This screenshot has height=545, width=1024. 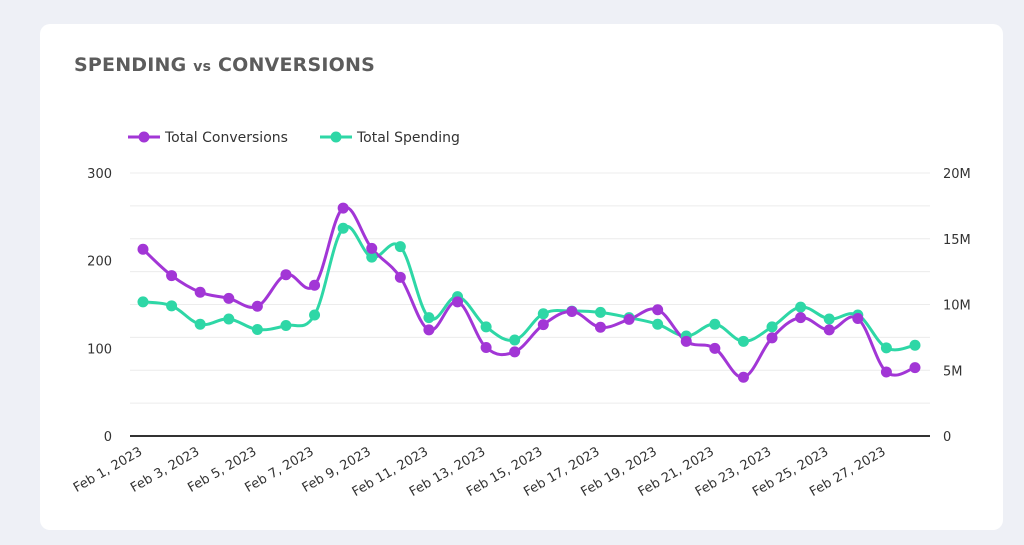 What do you see at coordinates (947, 437) in the screenshot?
I see `y-right-tick-label: 0` at bounding box center [947, 437].